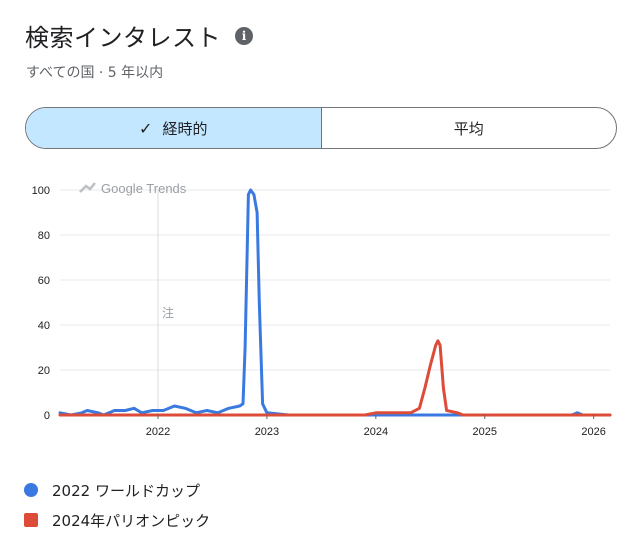 This screenshot has height=547, width=640. I want to click on chart-annotation-layer: 注, so click(165, 302).